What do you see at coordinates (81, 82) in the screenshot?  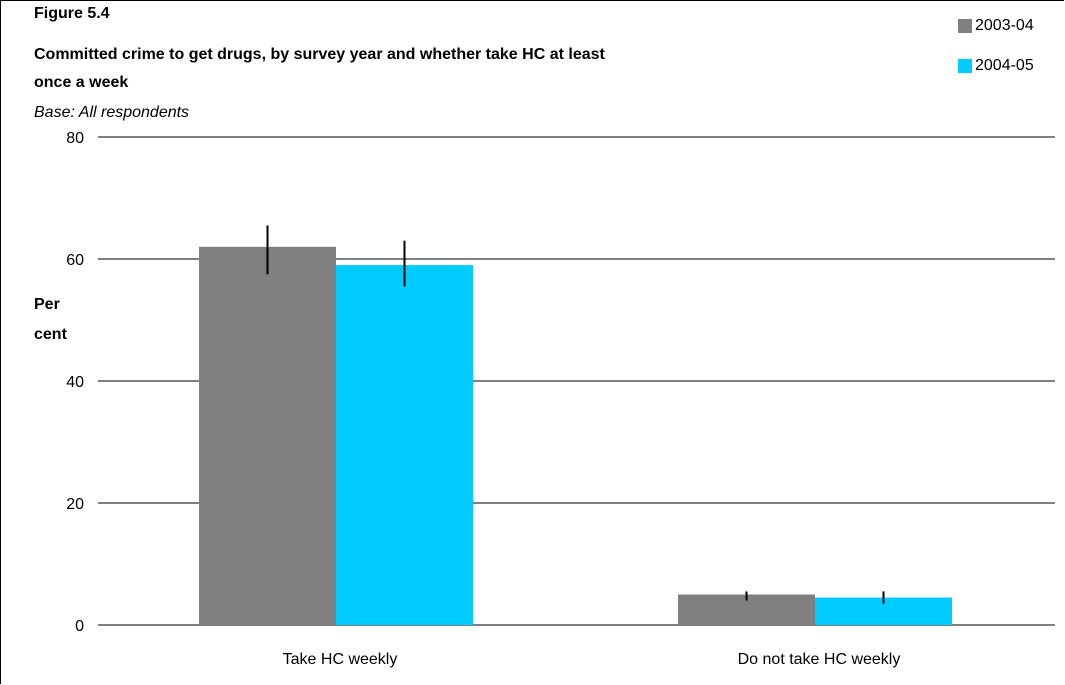 I see `chart-title-line2: once a week` at bounding box center [81, 82].